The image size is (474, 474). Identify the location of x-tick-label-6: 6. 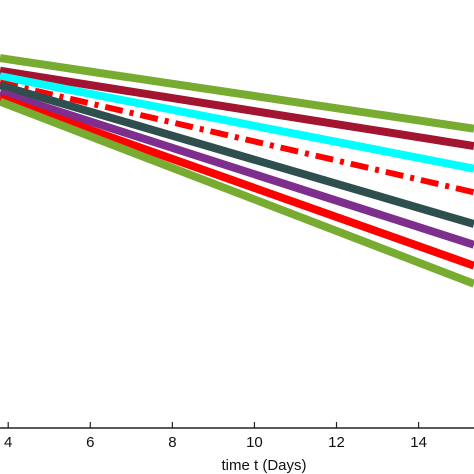
(90, 442).